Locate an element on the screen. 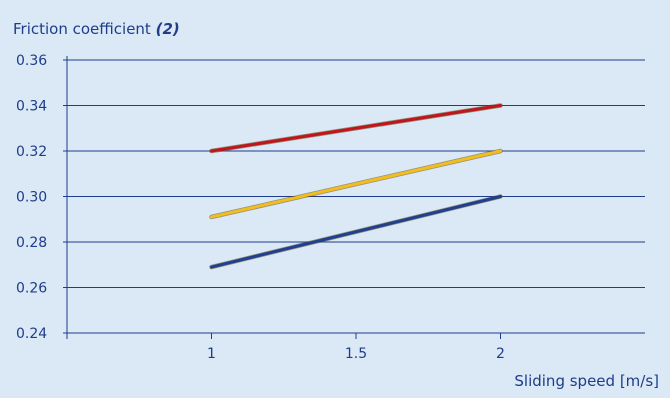 This screenshot has width=670, height=398. x-tick-label: 1.5 is located at coordinates (356, 354).